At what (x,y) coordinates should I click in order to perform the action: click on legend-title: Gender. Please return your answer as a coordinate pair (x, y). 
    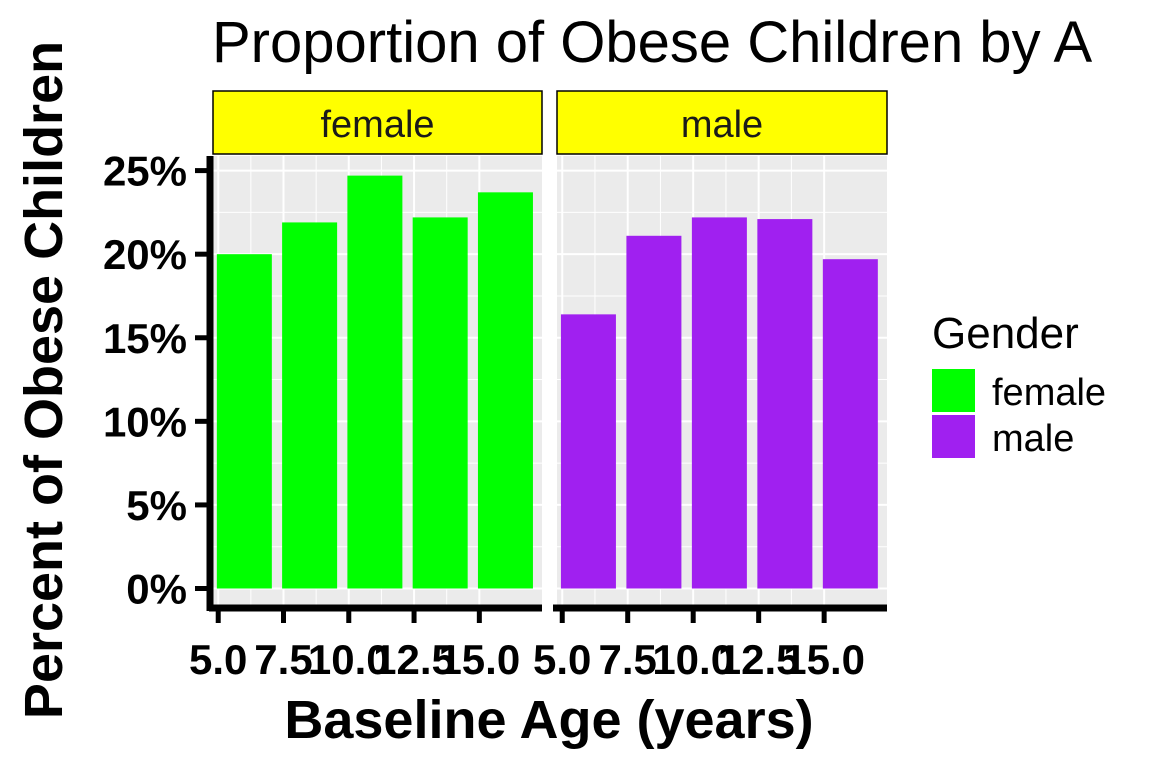
    Looking at the image, I should click on (1005, 333).